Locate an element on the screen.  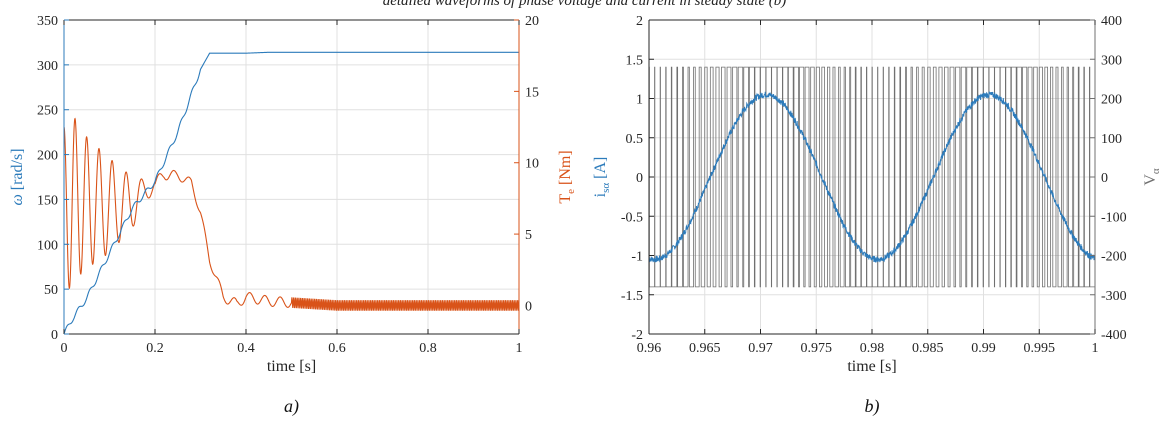
left-tick-label: 300 is located at coordinates (47, 66).